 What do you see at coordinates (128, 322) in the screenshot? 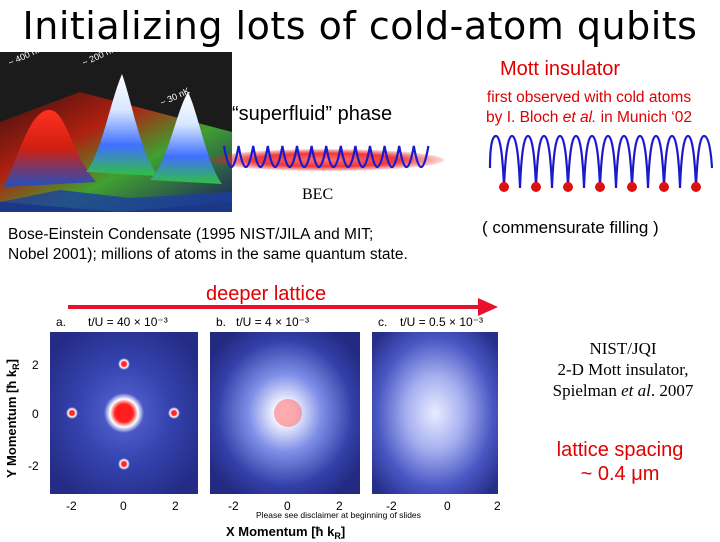
I see `panel-a-label: t/U = 40 × 10⁻³` at bounding box center [128, 322].